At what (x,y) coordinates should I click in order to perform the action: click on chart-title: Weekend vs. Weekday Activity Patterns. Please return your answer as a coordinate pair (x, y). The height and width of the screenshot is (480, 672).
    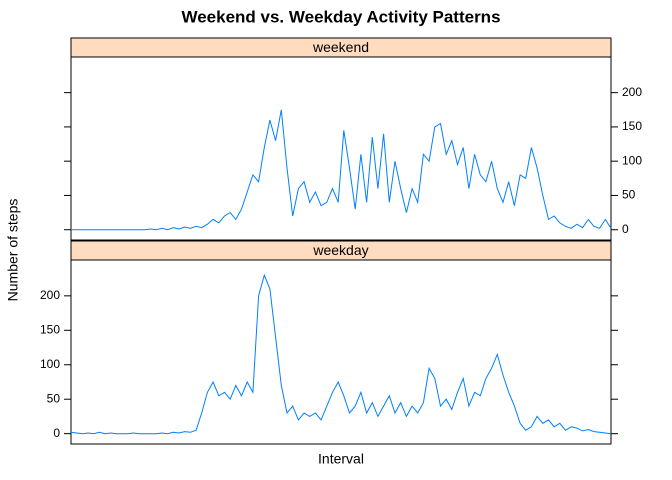
    Looking at the image, I should click on (340, 16).